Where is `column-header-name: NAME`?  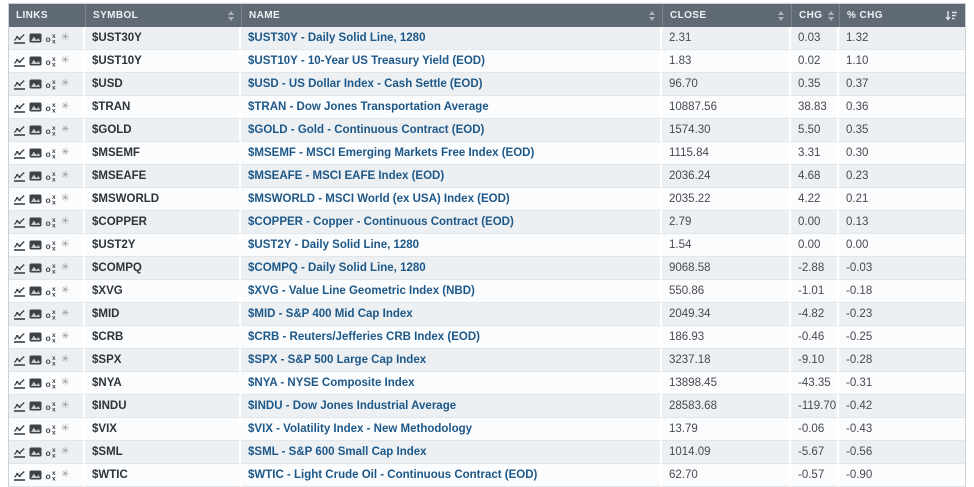
column-header-name: NAME is located at coordinates (451, 15).